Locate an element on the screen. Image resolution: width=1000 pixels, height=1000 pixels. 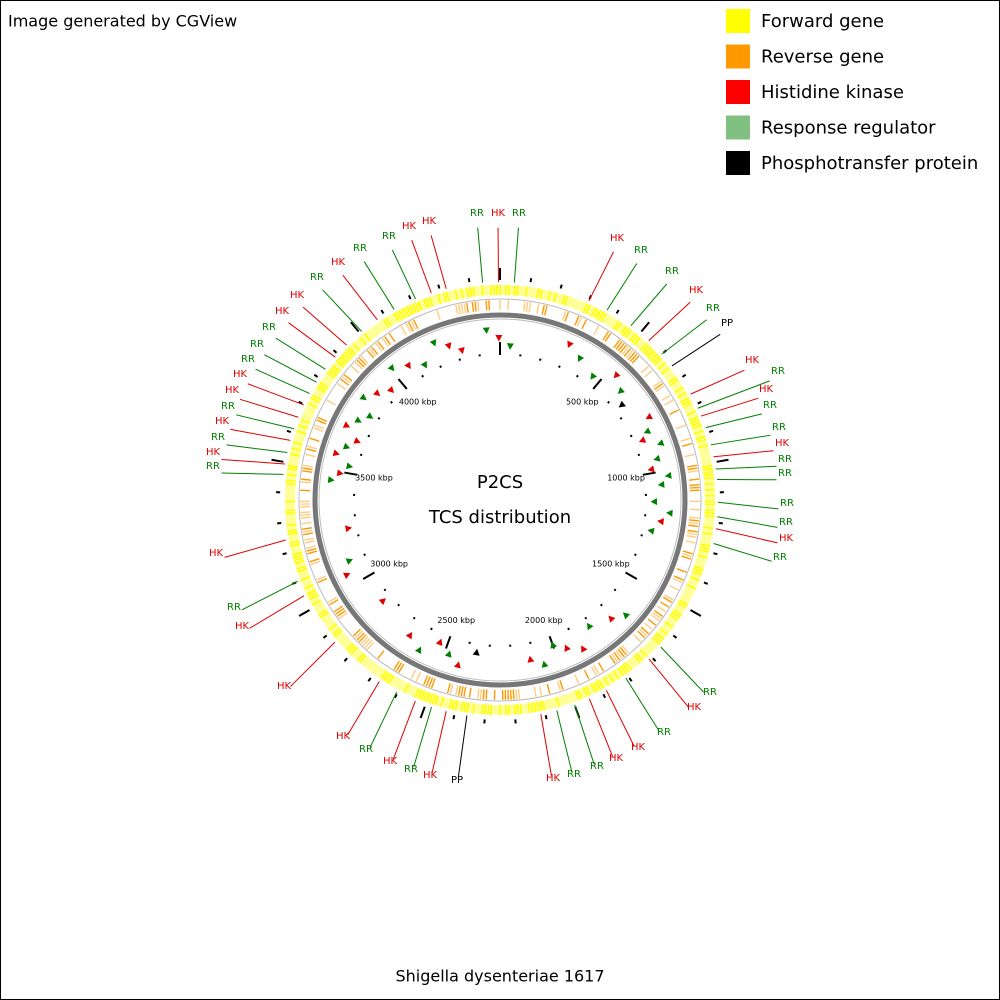
feature-label: RR is located at coordinates (477, 213).